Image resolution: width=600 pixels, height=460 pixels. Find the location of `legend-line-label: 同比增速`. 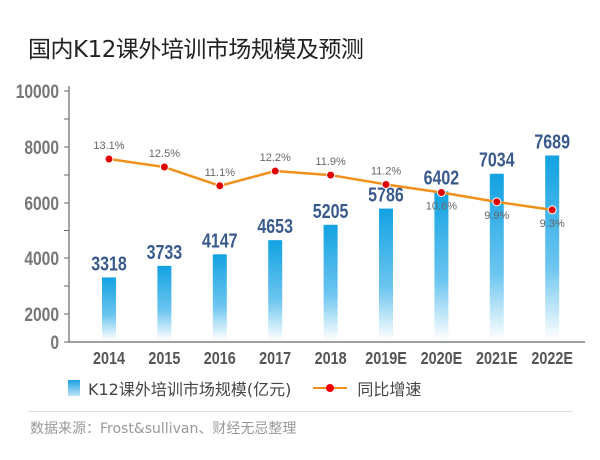

legend-line-label: 同比增速 is located at coordinates (389, 389).